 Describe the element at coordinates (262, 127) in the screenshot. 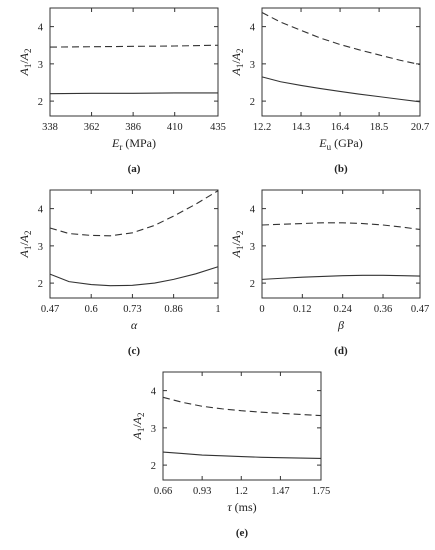

I see `x-tick-label: 12.2` at that location.